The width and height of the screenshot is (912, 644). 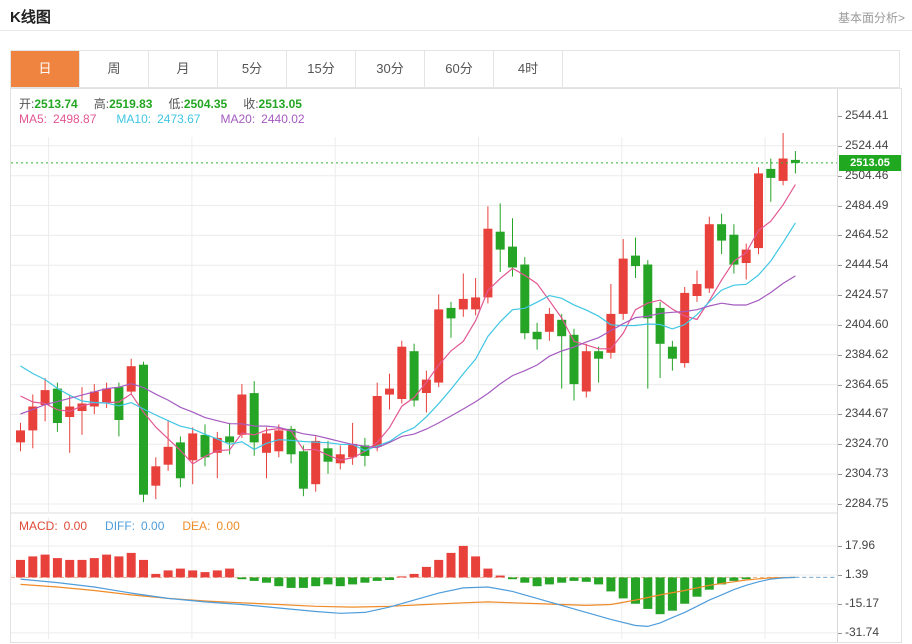 What do you see at coordinates (131, 104) in the screenshot?
I see `high-value: 2519.83` at bounding box center [131, 104].